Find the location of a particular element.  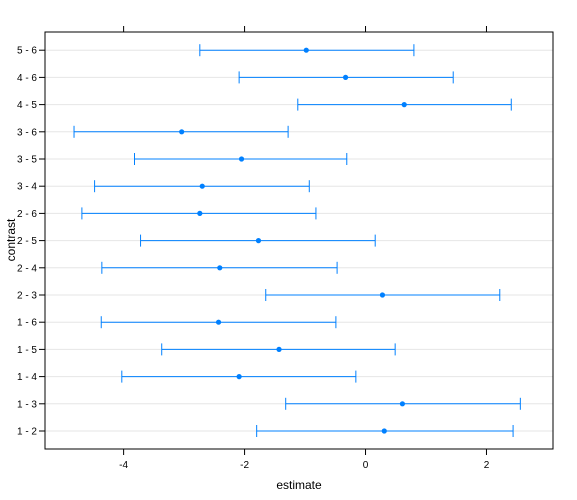

y-tick-label: 5 - 6 is located at coordinates (27, 51).